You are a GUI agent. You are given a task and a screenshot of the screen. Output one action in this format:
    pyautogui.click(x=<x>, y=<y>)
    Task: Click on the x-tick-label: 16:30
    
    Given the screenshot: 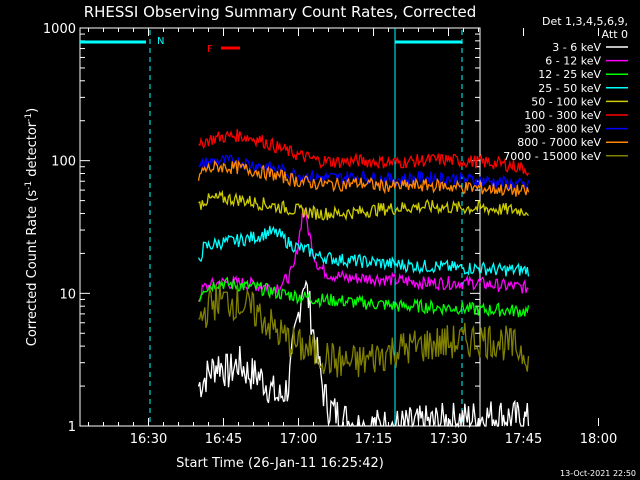 What is the action you would take?
    pyautogui.click(x=148, y=439)
    